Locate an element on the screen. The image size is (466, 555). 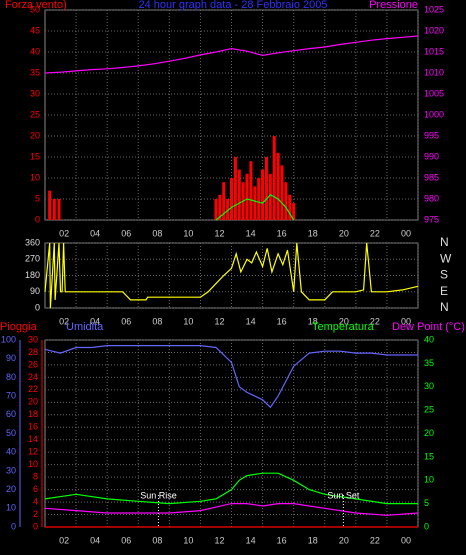
y2-tick-label: 5 is located at coordinates (426, 503).